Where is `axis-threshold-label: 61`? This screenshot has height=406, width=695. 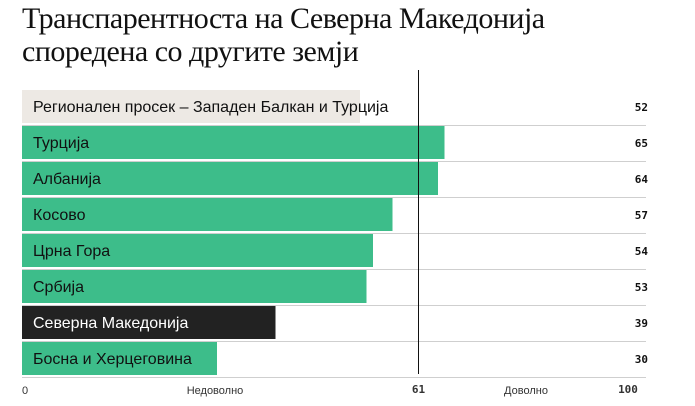 axis-threshold-label: 61 is located at coordinates (419, 389).